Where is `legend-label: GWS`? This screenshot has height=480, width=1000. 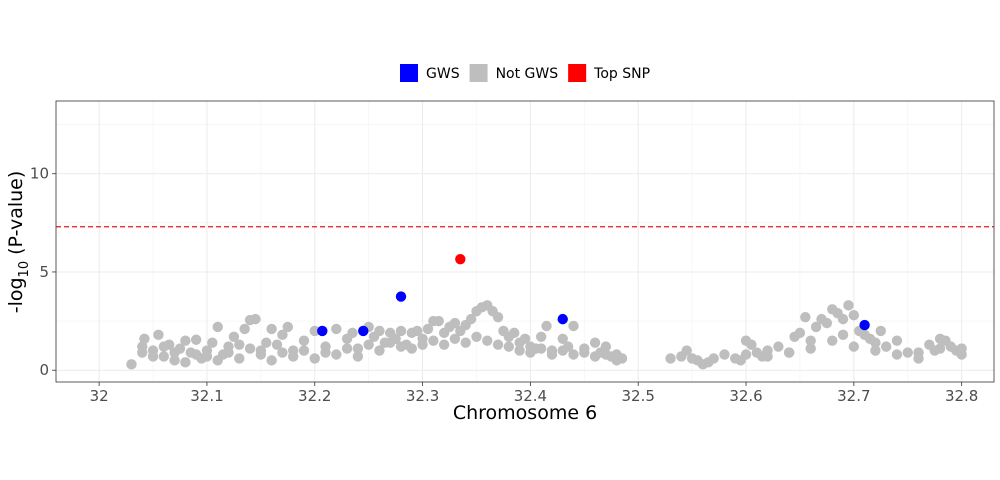
legend-label: GWS is located at coordinates (443, 74).